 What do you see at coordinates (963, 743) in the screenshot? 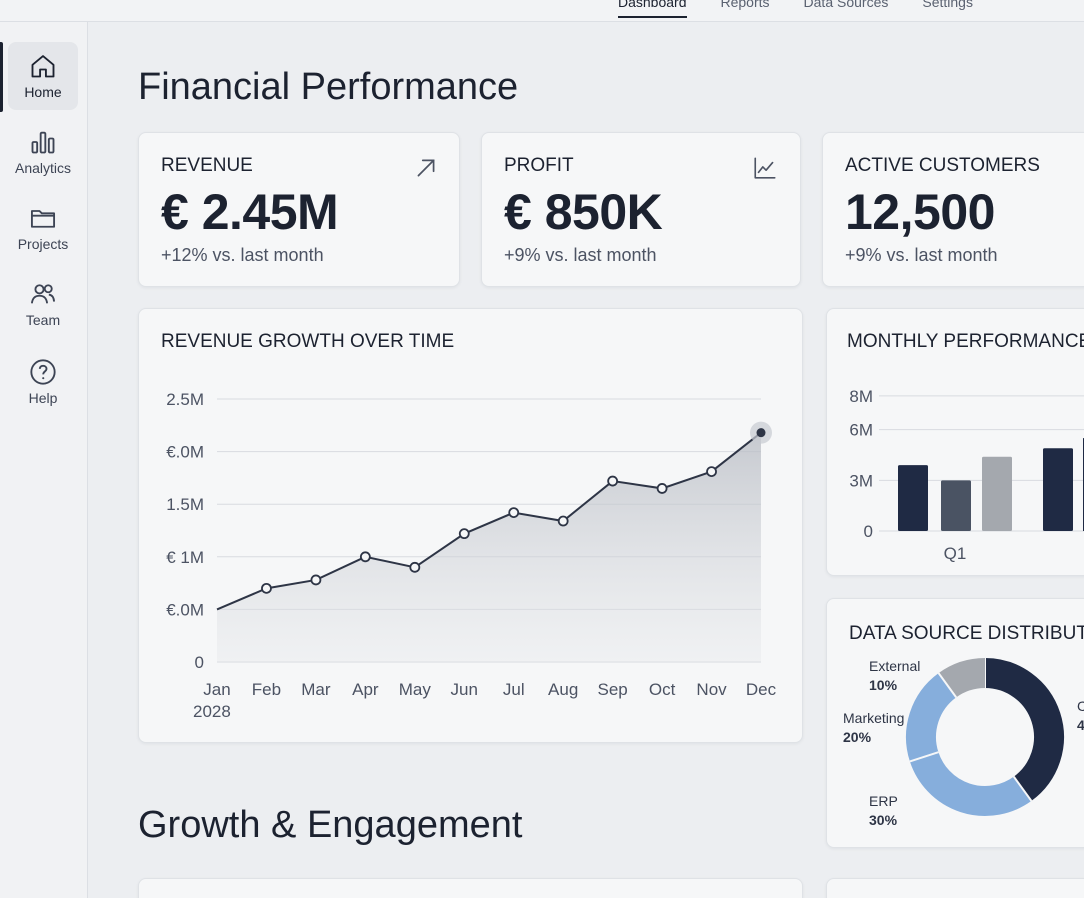
I see `data-source-donut: External 10% Marketing 20% ERP 30% C 4` at bounding box center [963, 743].